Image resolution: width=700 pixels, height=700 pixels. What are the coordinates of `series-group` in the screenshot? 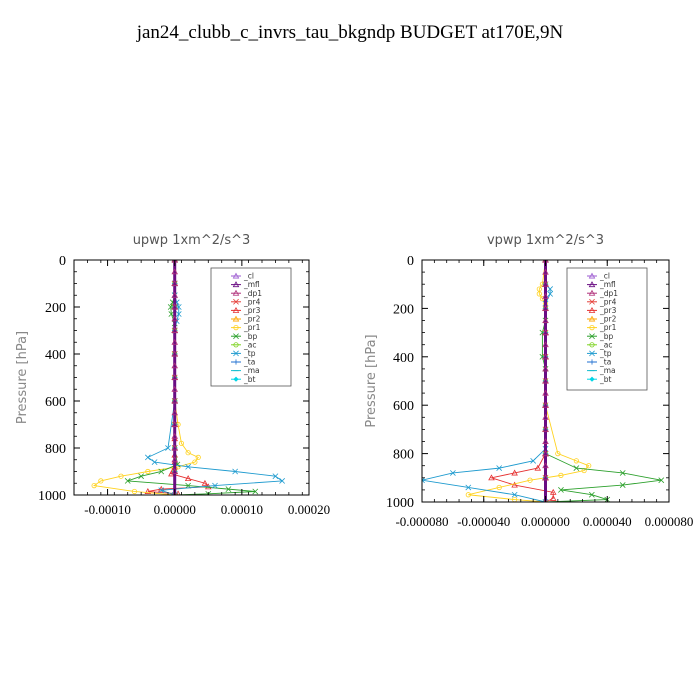 It's located at (543, 381).